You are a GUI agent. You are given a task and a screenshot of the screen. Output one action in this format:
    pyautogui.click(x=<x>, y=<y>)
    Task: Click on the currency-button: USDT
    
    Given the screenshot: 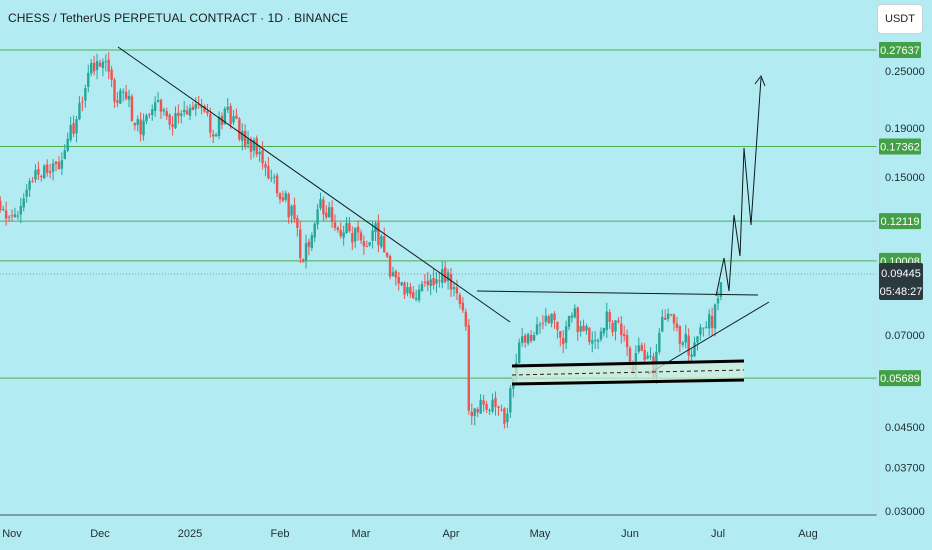 What is the action you would take?
    pyautogui.click(x=900, y=19)
    